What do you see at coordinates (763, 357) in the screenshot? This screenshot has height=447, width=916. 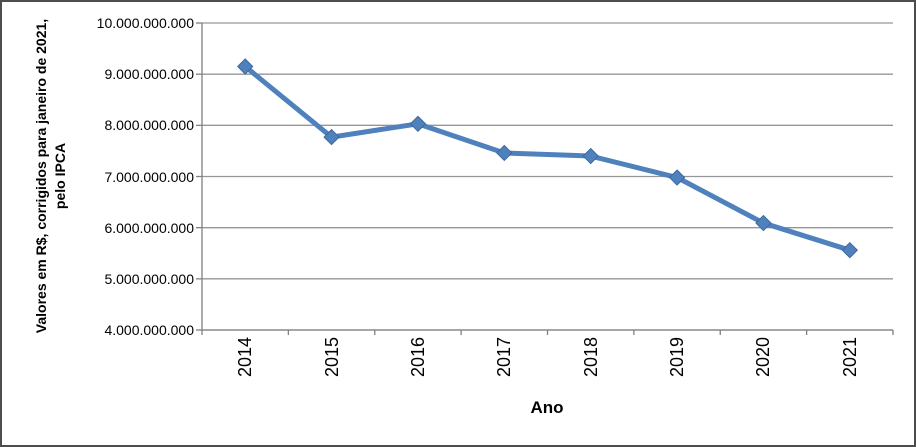 I see `x-tick-label: 2020` at bounding box center [763, 357].